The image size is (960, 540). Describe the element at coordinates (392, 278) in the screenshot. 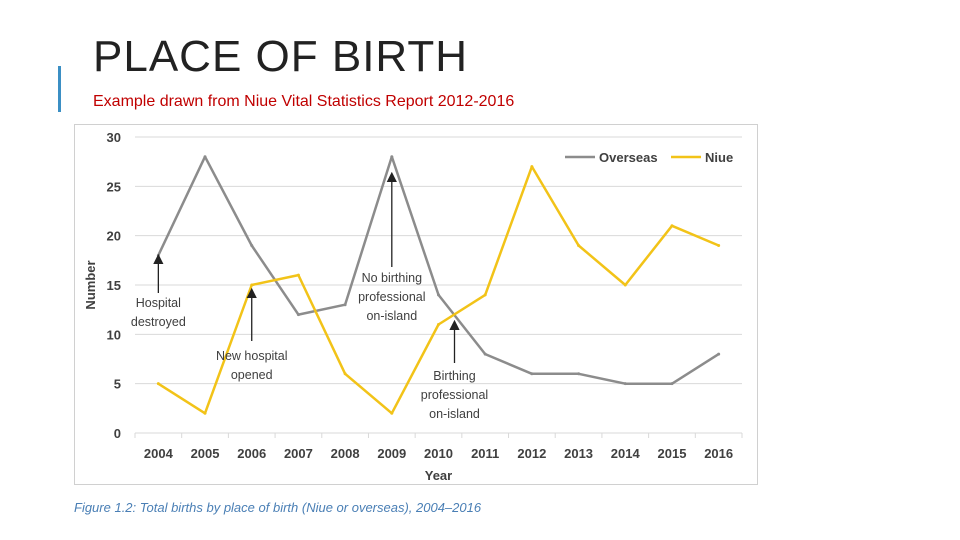

I see `annotation-label: No birthing` at that location.